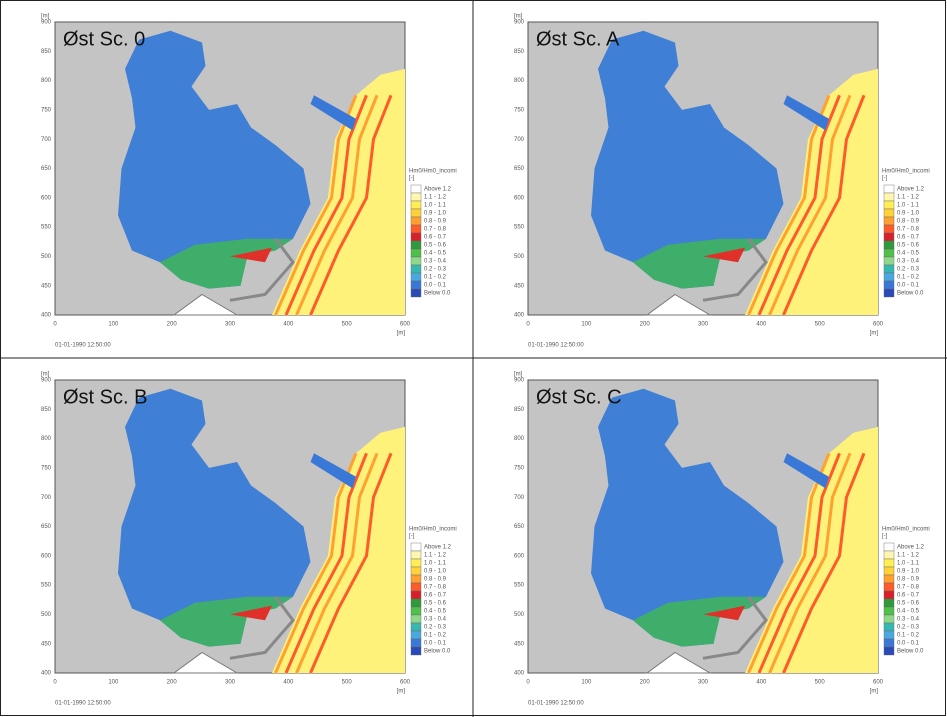 The width and height of the screenshot is (947, 717). I want to click on basin, so click(214, 517).